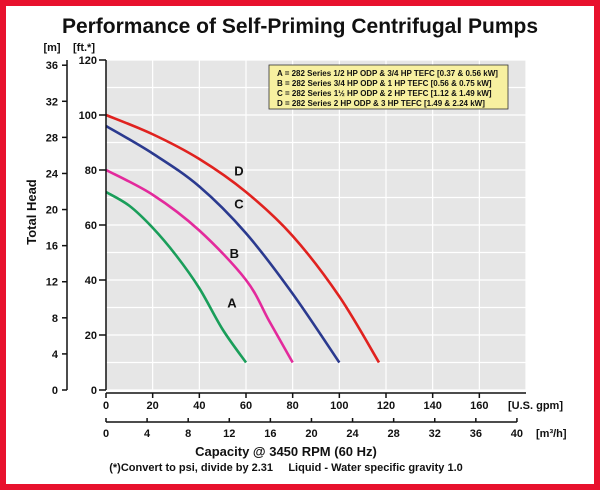  What do you see at coordinates (52, 247) in the screenshot?
I see `y-tick-m: 16` at bounding box center [52, 247].